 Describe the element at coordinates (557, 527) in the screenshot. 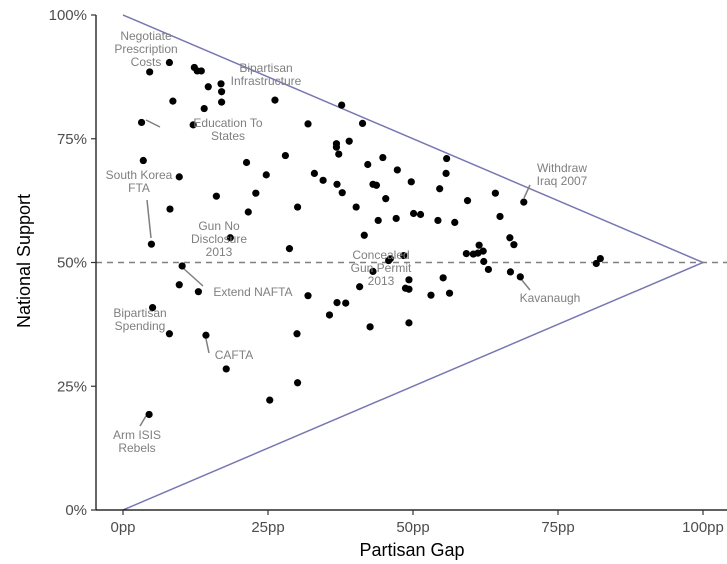

I see `x-tick-label: 75pp` at that location.